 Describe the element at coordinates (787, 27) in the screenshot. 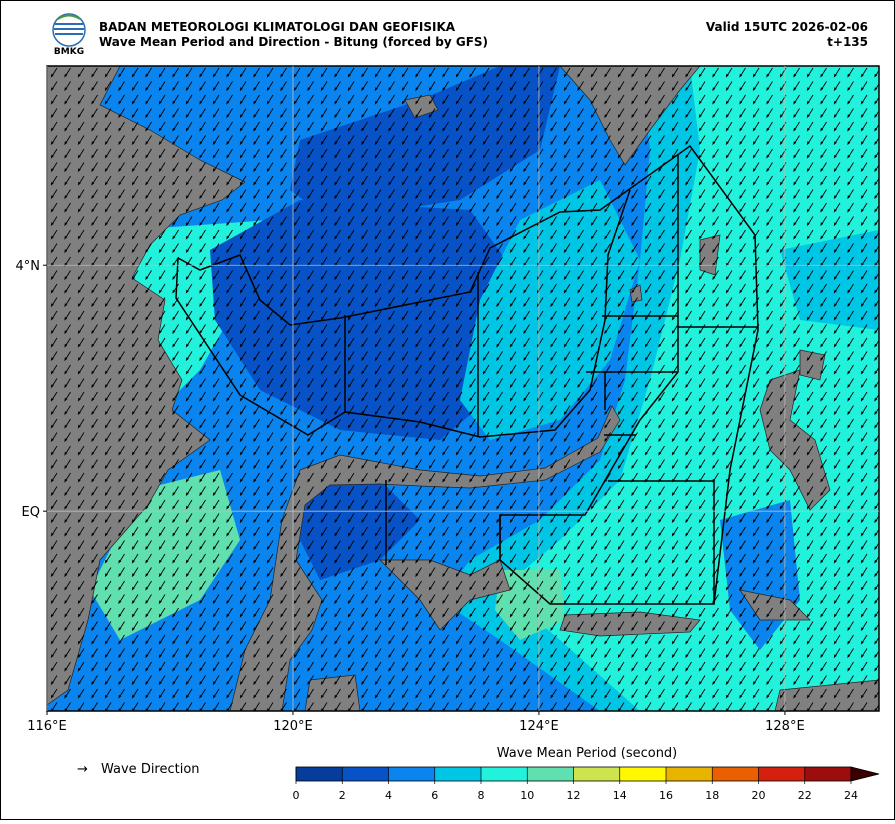

I see `valid-time: Valid 15UTC 2026-02-06` at that location.